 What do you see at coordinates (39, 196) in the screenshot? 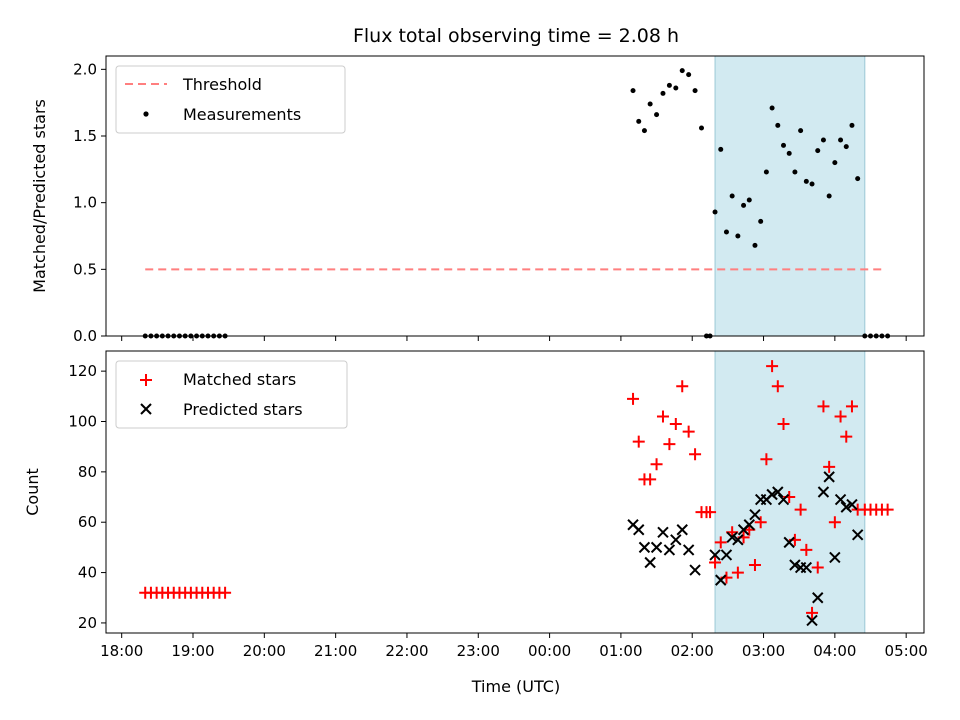
I see `top-y-axis-label: Matched/Predicted stars` at bounding box center [39, 196].